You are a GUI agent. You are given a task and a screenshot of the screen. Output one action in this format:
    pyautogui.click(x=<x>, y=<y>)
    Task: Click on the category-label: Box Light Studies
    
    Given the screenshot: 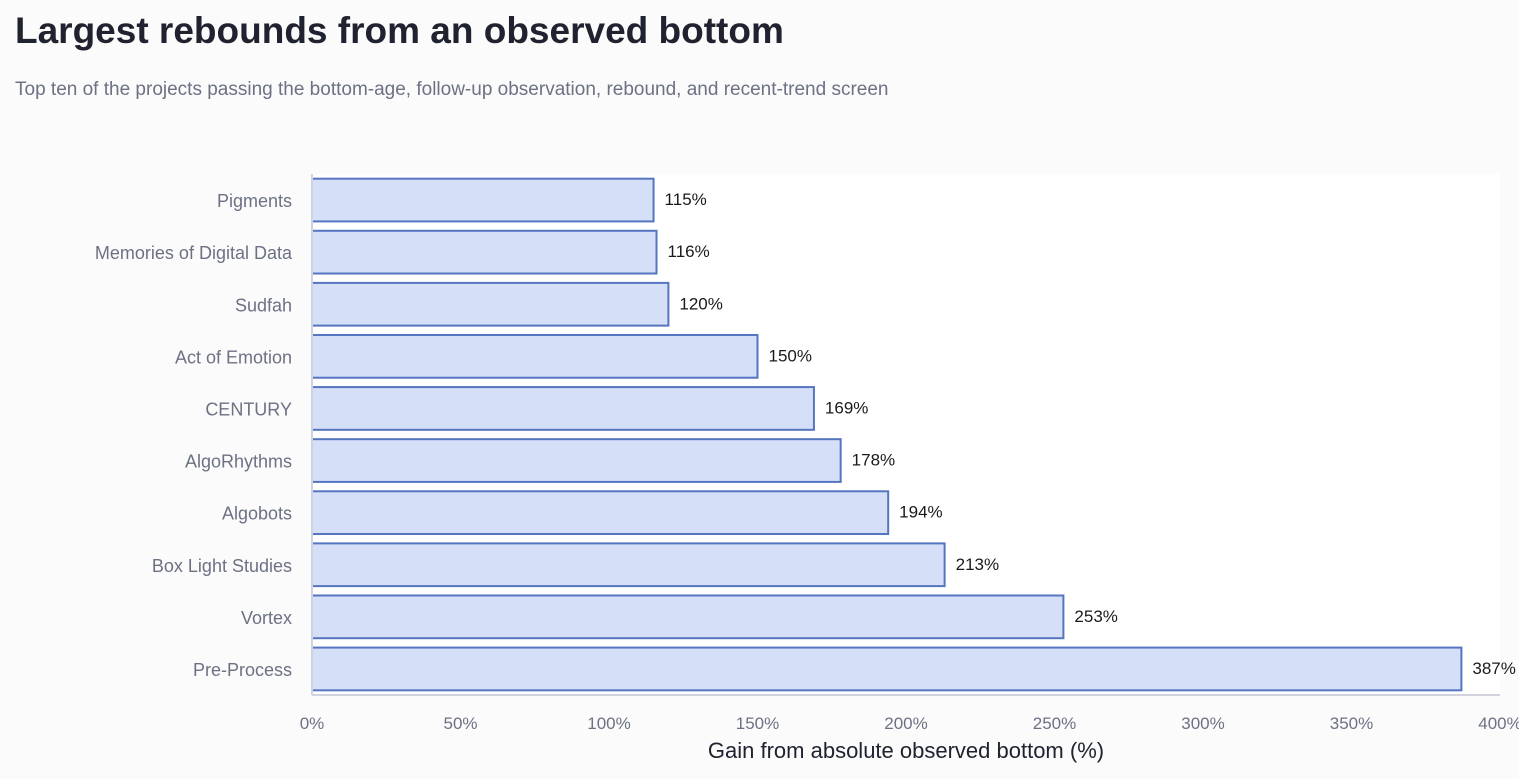 What is the action you would take?
    pyautogui.click(x=222, y=566)
    